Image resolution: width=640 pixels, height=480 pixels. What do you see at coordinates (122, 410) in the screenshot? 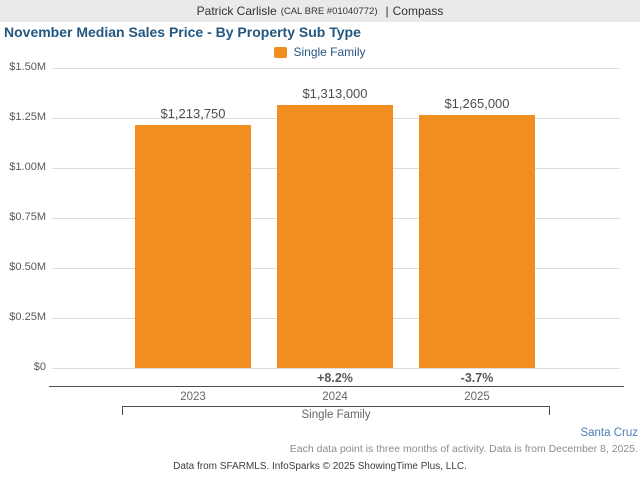
I see `group-bracket-left-tick` at bounding box center [122, 410].